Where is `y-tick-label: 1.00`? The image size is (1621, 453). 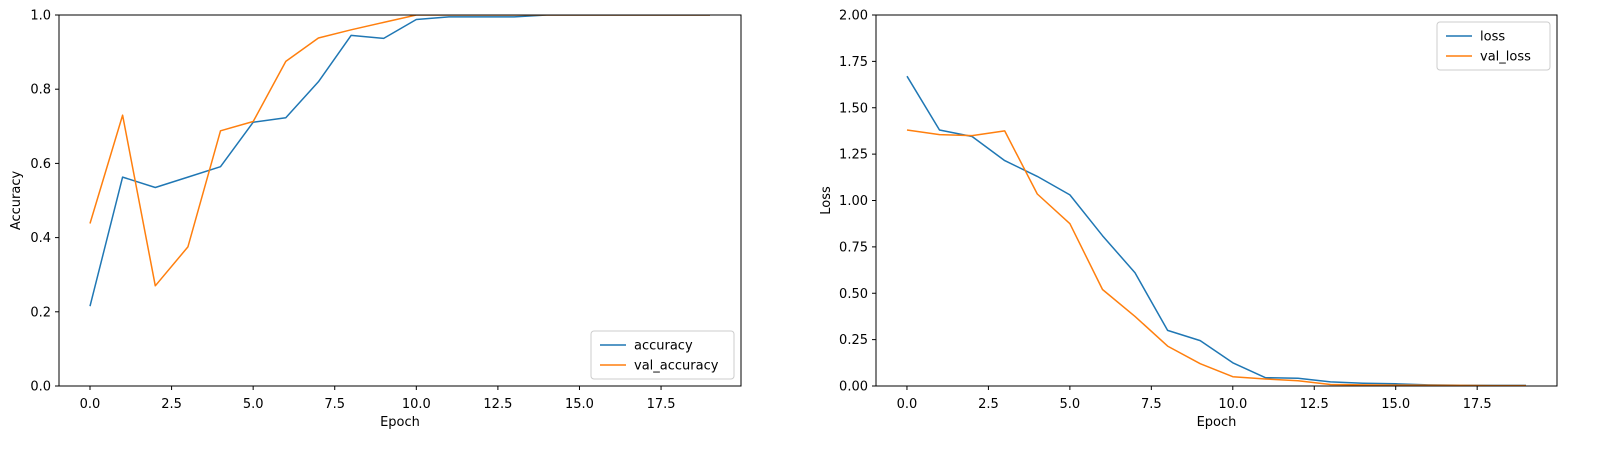 y-tick-label: 1.00 is located at coordinates (853, 201).